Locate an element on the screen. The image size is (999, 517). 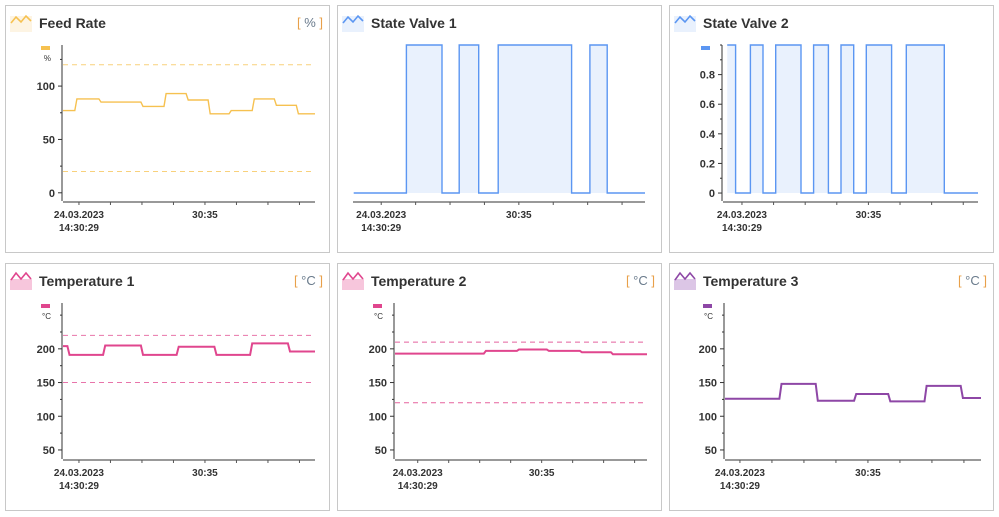
unit-value: % is located at coordinates (310, 22).